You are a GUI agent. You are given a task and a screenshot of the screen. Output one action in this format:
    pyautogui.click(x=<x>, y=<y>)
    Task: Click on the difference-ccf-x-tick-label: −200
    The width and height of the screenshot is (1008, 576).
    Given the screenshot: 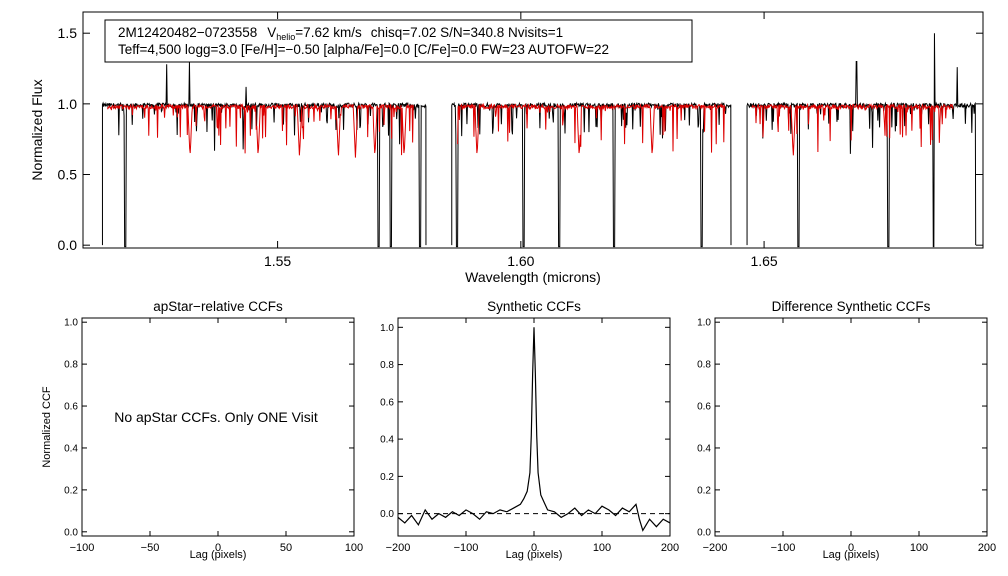 What is the action you would take?
    pyautogui.click(x=715, y=548)
    